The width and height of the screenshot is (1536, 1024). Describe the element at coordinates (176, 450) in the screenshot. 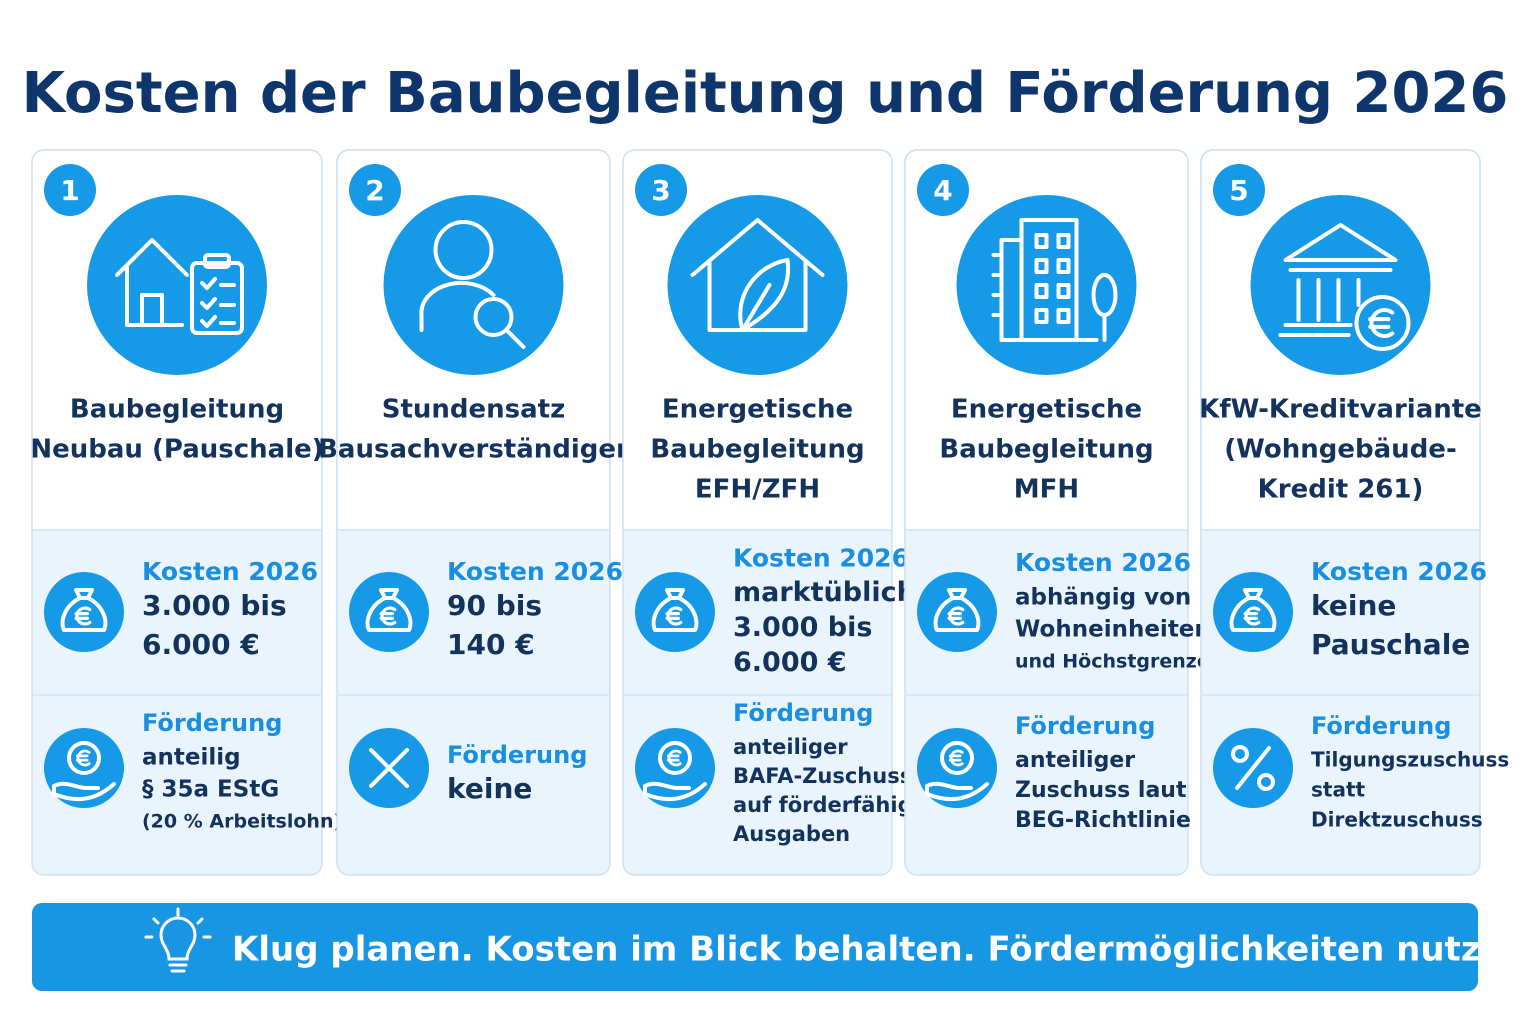

I see `card-heading: Neubau (Pauschale)` at that location.